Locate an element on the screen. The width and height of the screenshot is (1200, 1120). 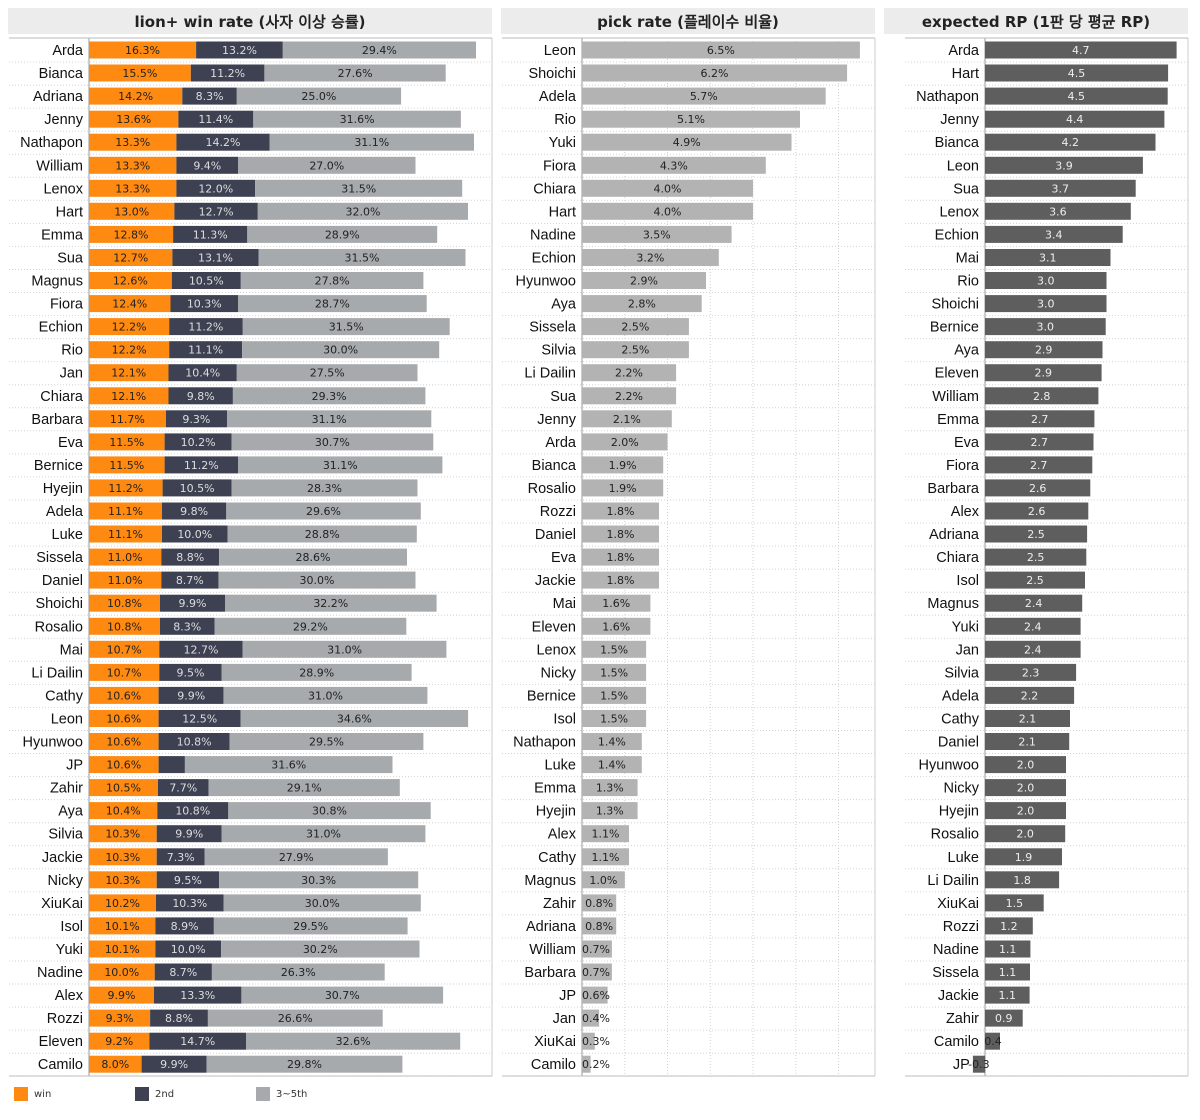
expected-rp-category-eva: Eva is located at coordinates (967, 443).